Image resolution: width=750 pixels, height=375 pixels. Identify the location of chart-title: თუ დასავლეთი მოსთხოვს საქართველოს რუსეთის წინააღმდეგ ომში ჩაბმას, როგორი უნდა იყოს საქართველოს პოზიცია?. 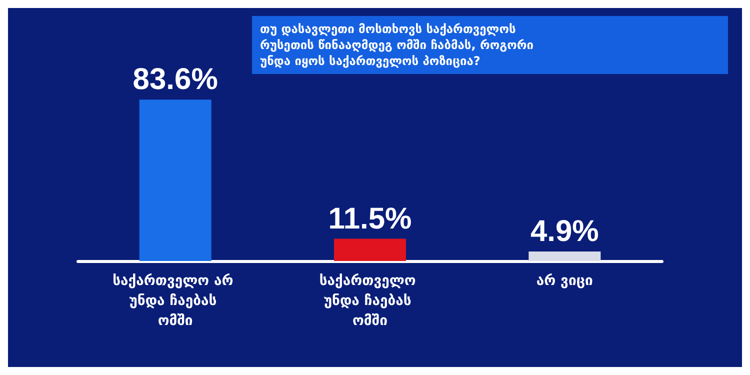
(399, 45).